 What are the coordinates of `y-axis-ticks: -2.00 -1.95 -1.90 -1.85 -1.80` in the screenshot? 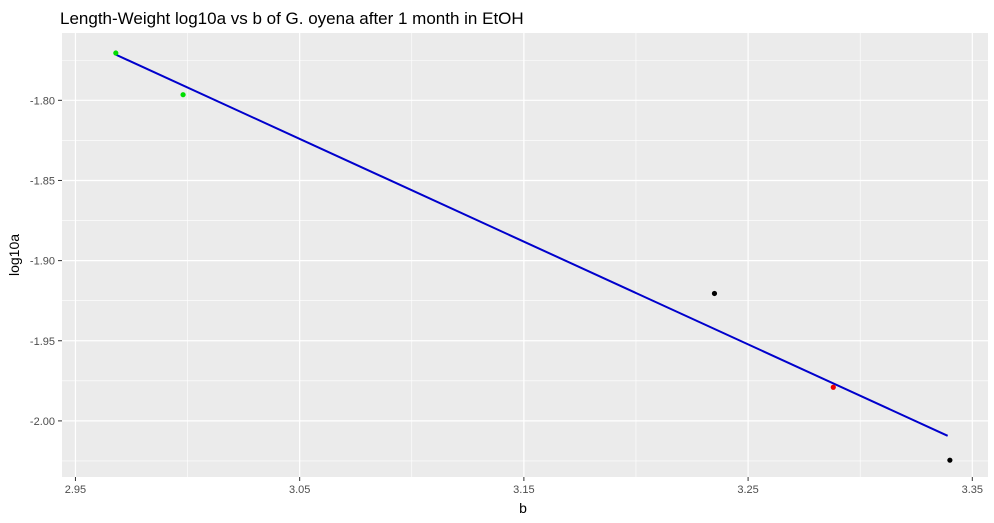 It's located at (46, 261).